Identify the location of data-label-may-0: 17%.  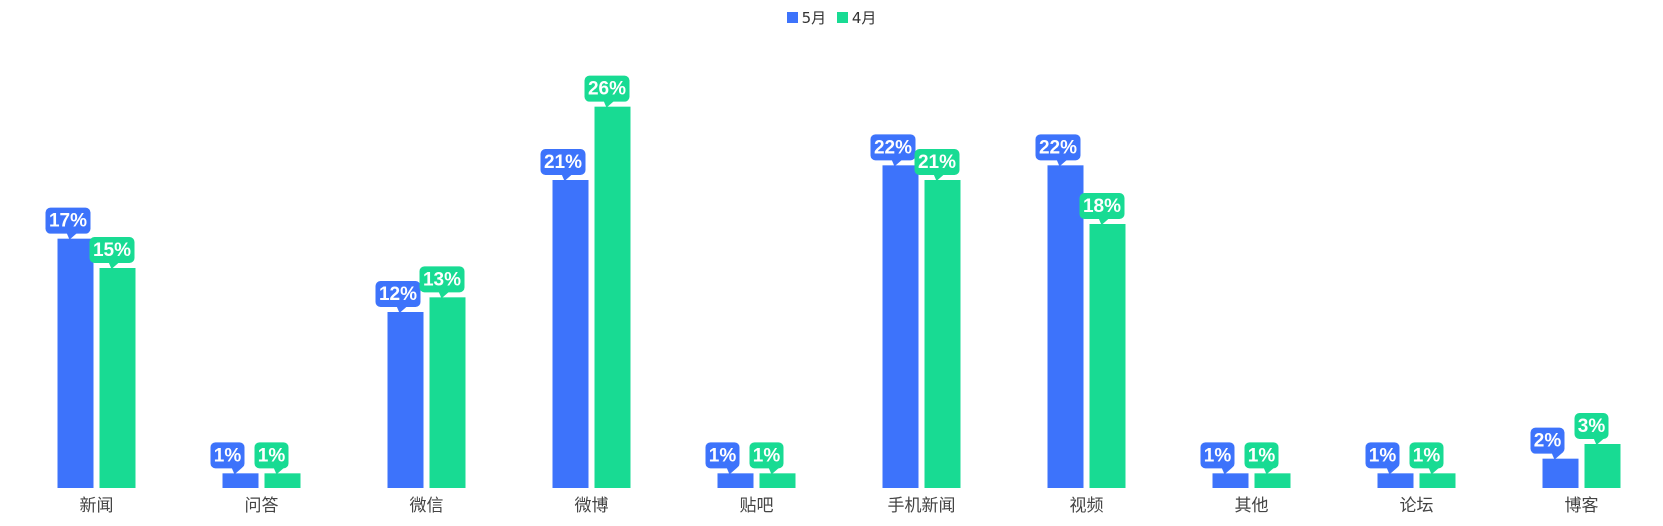
(68, 223).